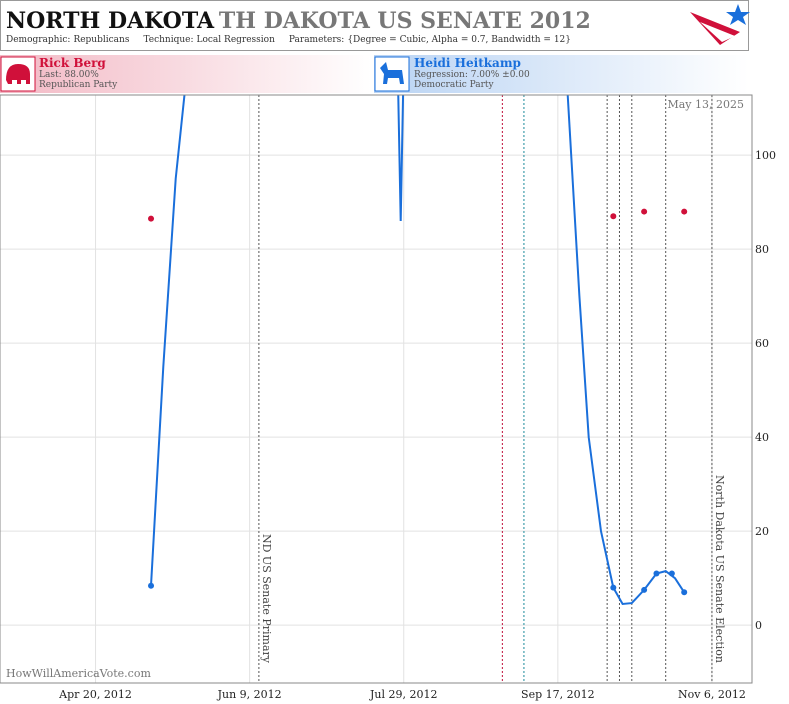 Image resolution: width=789 pixels, height=704 pixels. I want to click on header-frame, so click(374, 25).